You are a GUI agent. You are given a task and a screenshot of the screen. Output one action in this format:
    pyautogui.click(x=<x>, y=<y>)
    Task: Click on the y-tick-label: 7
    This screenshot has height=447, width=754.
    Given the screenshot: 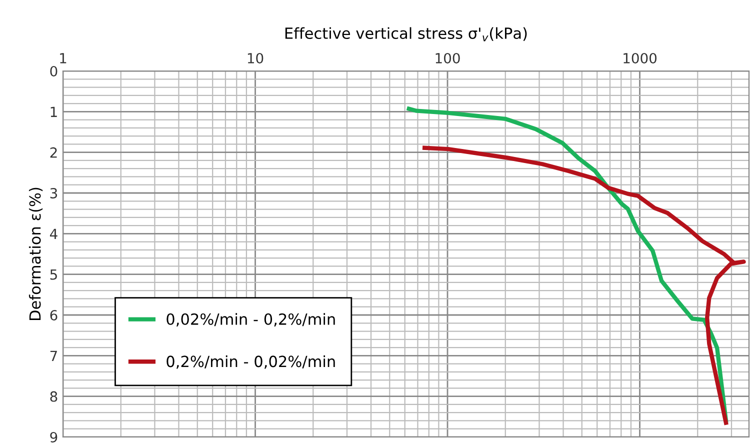 What is the action you would take?
    pyautogui.click(x=53, y=355)
    